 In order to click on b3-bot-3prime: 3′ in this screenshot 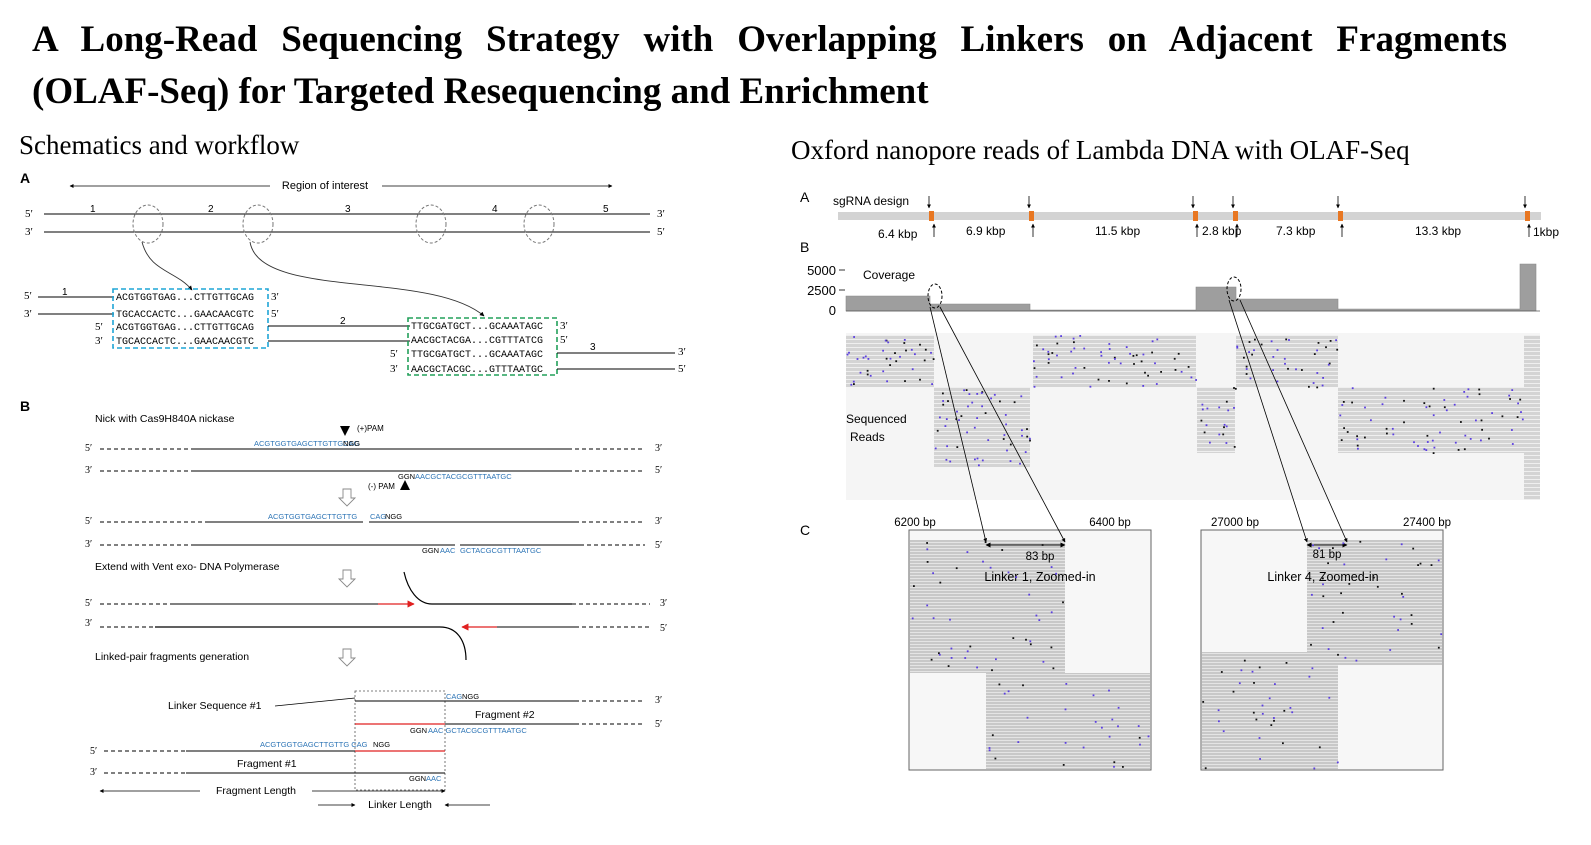, I will do `click(88, 623)`.